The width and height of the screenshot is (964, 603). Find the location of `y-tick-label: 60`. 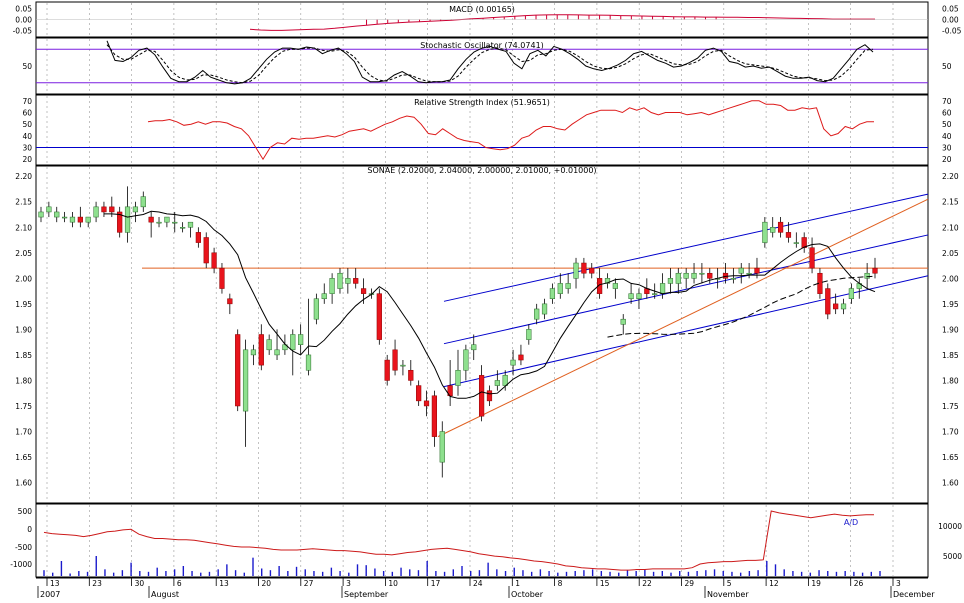

y-tick-label: 60 is located at coordinates (947, 113).